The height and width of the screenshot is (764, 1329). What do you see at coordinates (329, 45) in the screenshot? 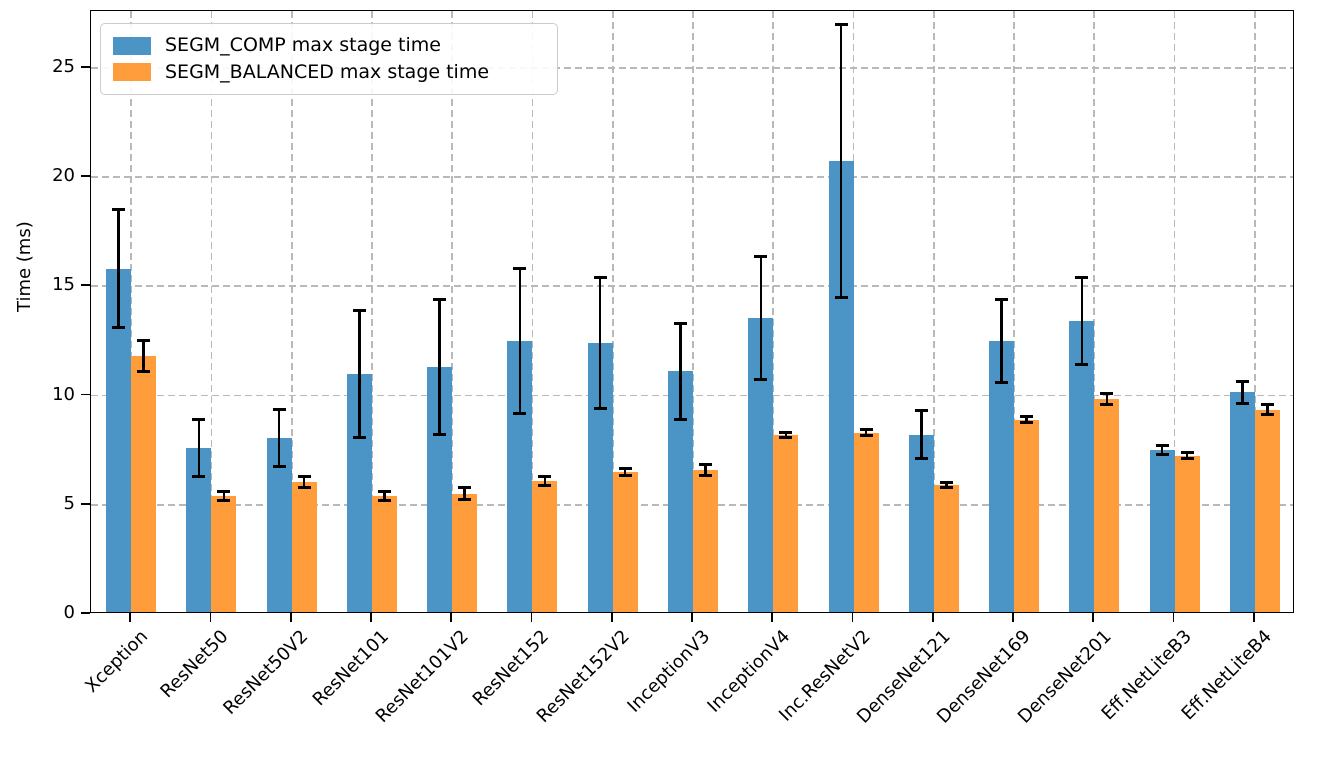
I see `legend-row-segm-comp: SEGM_COMP max stage time` at bounding box center [329, 45].